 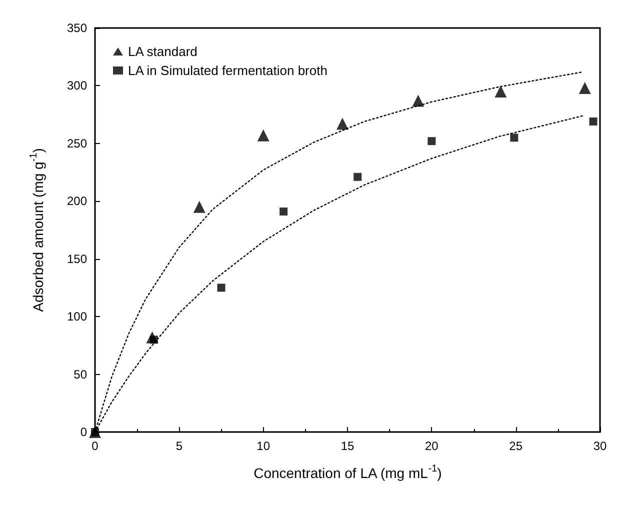 What do you see at coordinates (37, 230) in the screenshot?
I see `y-axis-title: Adsorbed amount (mg g-1)` at bounding box center [37, 230].